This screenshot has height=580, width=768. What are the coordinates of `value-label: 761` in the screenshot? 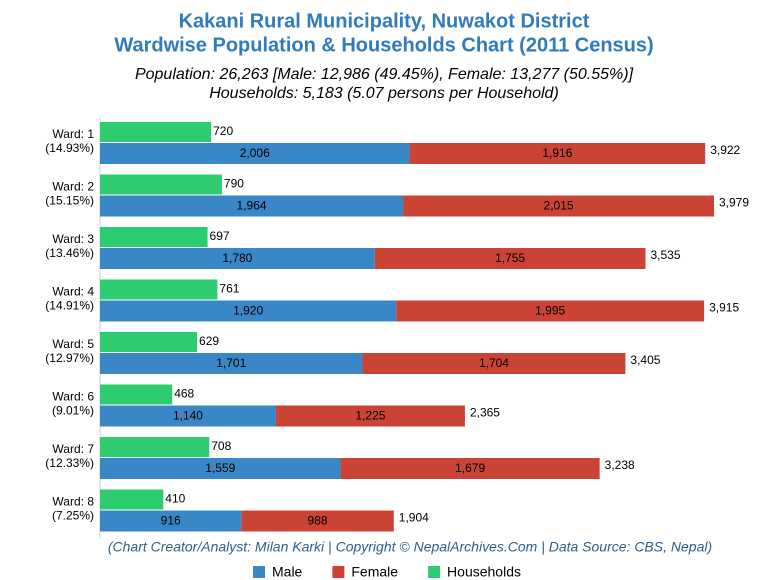 It's located at (229, 289).